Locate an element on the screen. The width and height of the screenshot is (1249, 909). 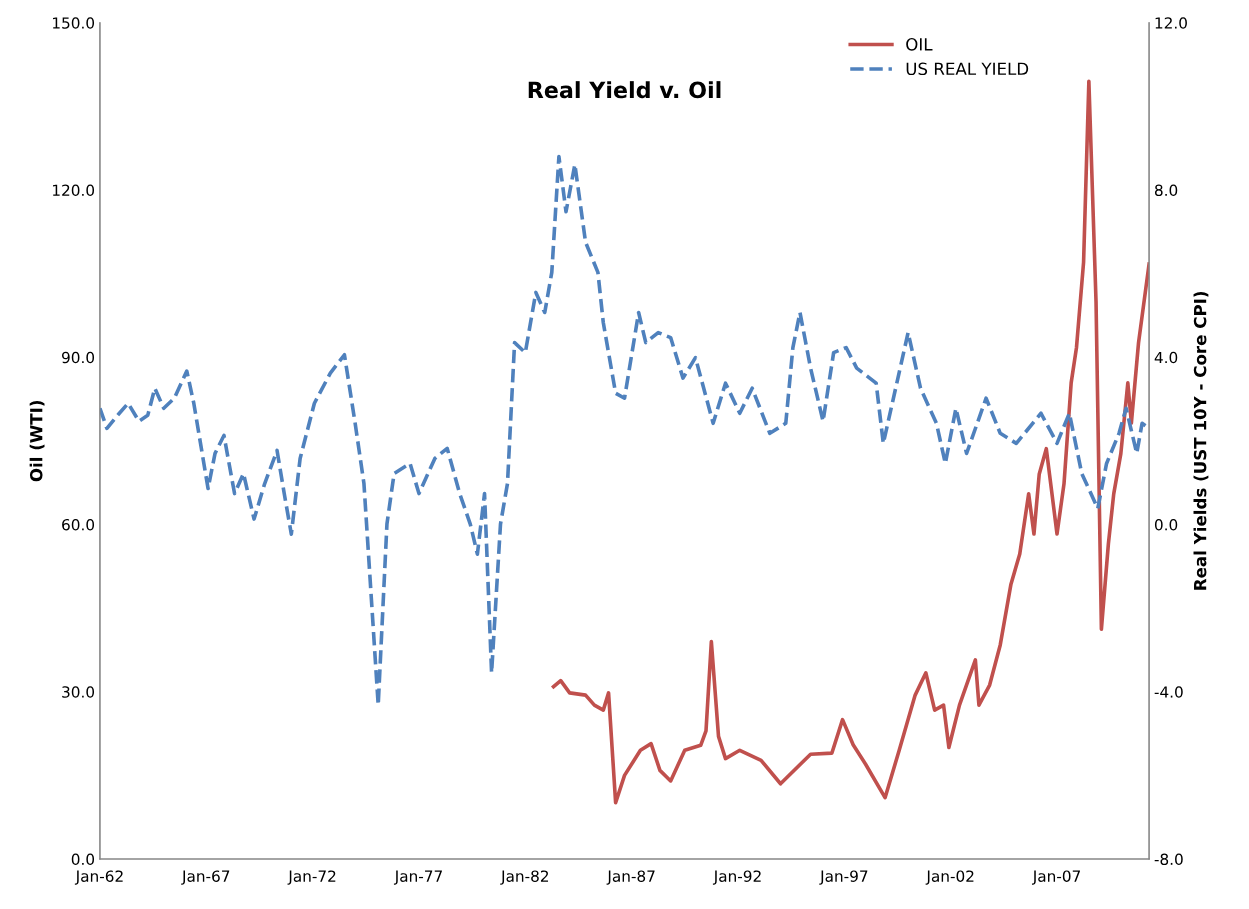
x-tick-label: Jan-02 is located at coordinates (949, 877).